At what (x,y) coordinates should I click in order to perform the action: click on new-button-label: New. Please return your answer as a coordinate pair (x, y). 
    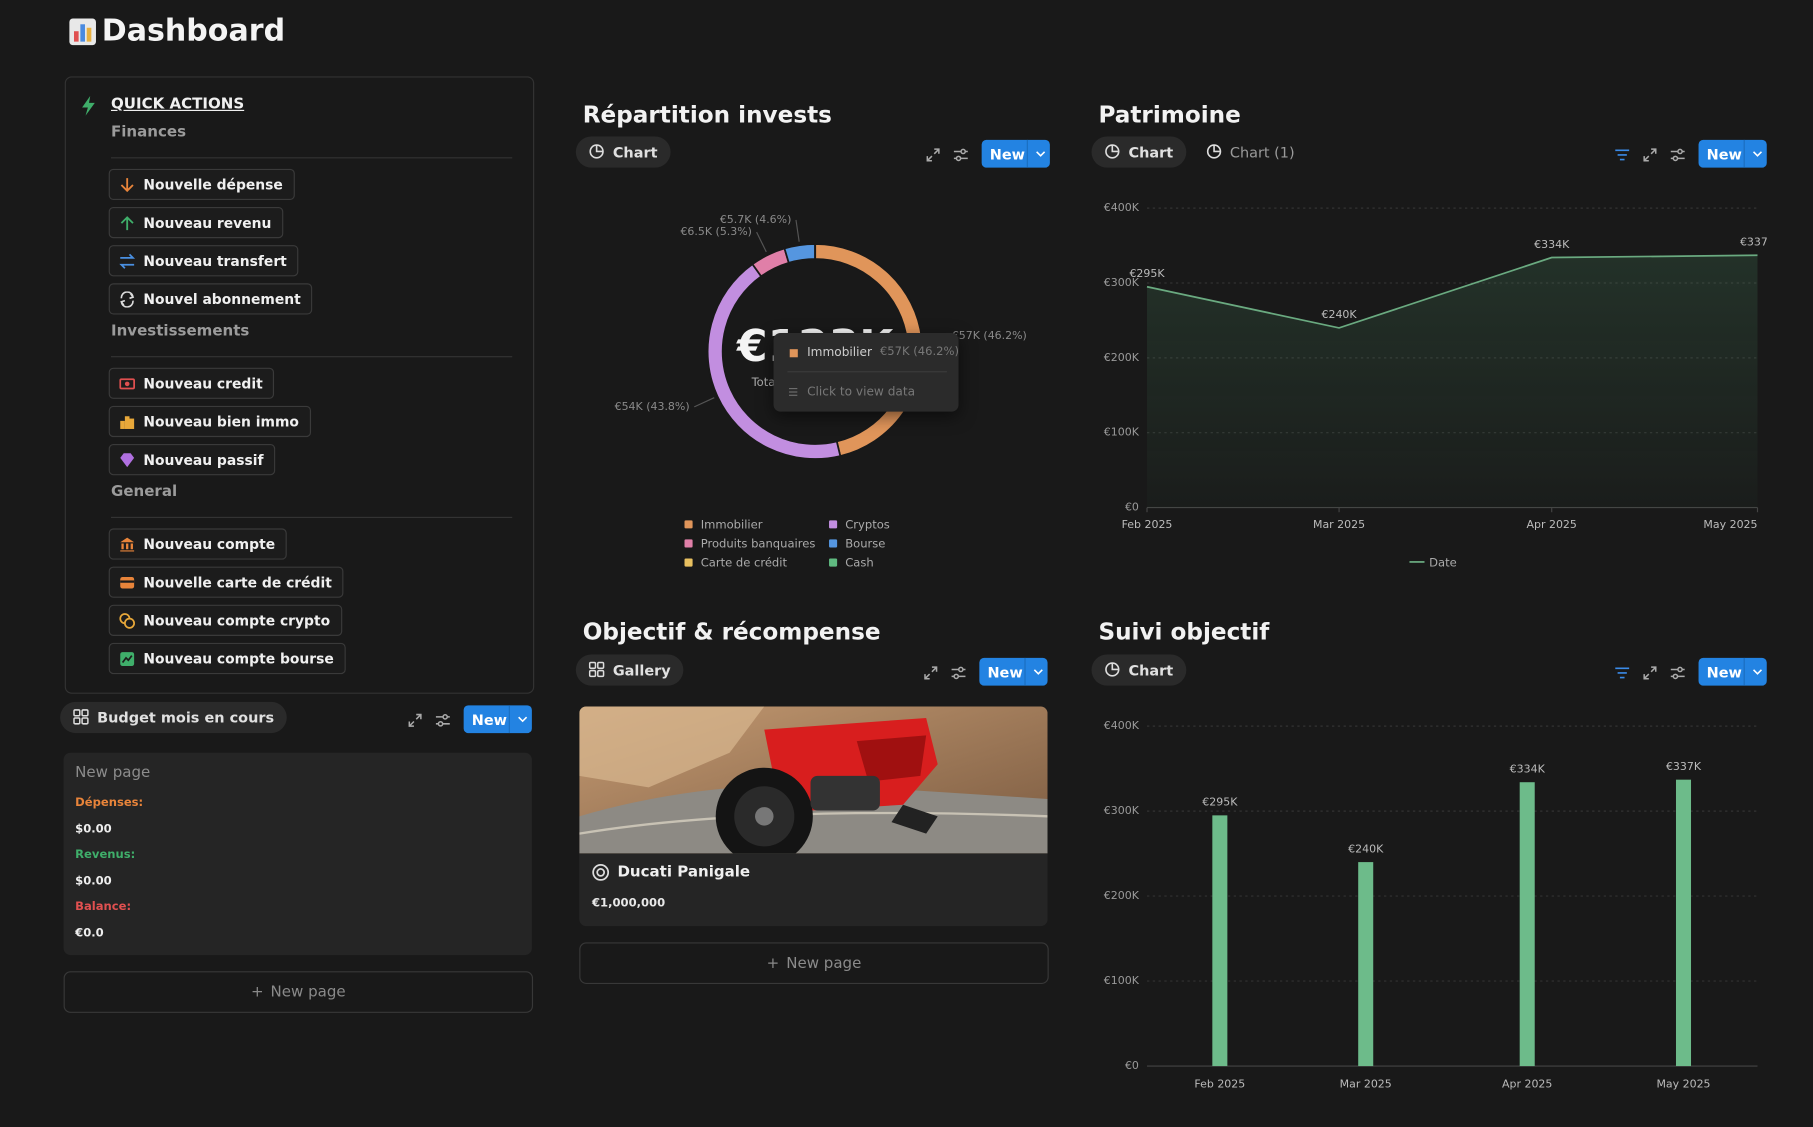
    Looking at the image, I should click on (489, 719).